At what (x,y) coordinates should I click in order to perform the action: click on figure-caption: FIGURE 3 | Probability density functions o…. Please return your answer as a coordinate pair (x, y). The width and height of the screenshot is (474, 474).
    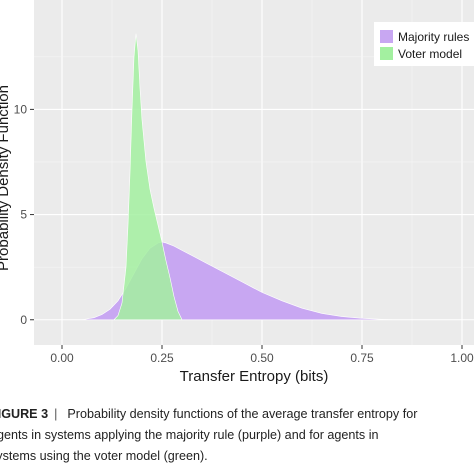
    Looking at the image, I should click on (237, 435).